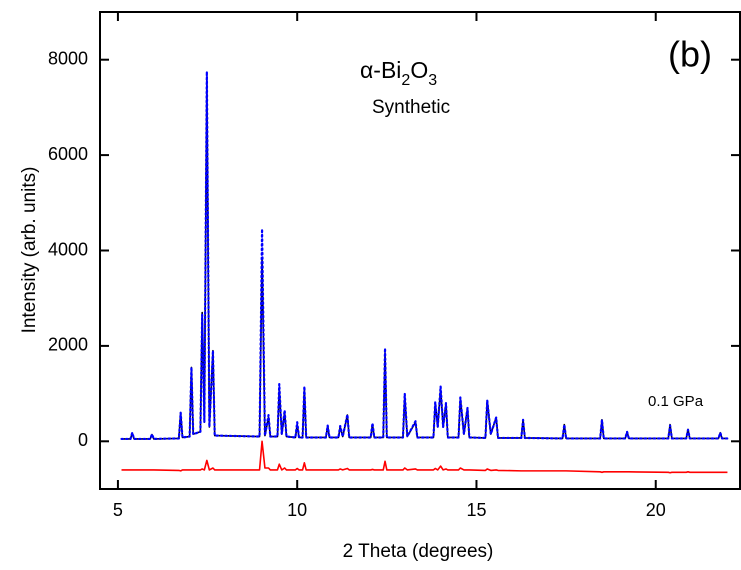  What do you see at coordinates (118, 510) in the screenshot?
I see `x-tick-label: 5` at bounding box center [118, 510].